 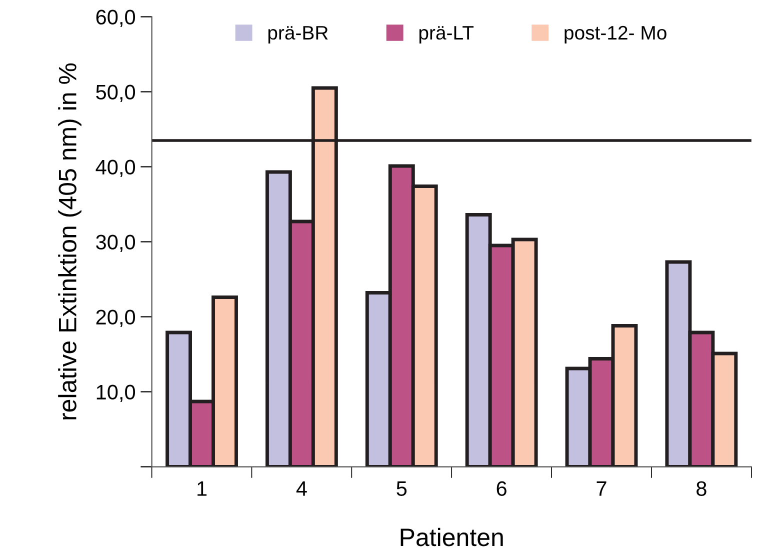 What do you see at coordinates (701, 488) in the screenshot?
I see `x-tick-label: 8` at bounding box center [701, 488].